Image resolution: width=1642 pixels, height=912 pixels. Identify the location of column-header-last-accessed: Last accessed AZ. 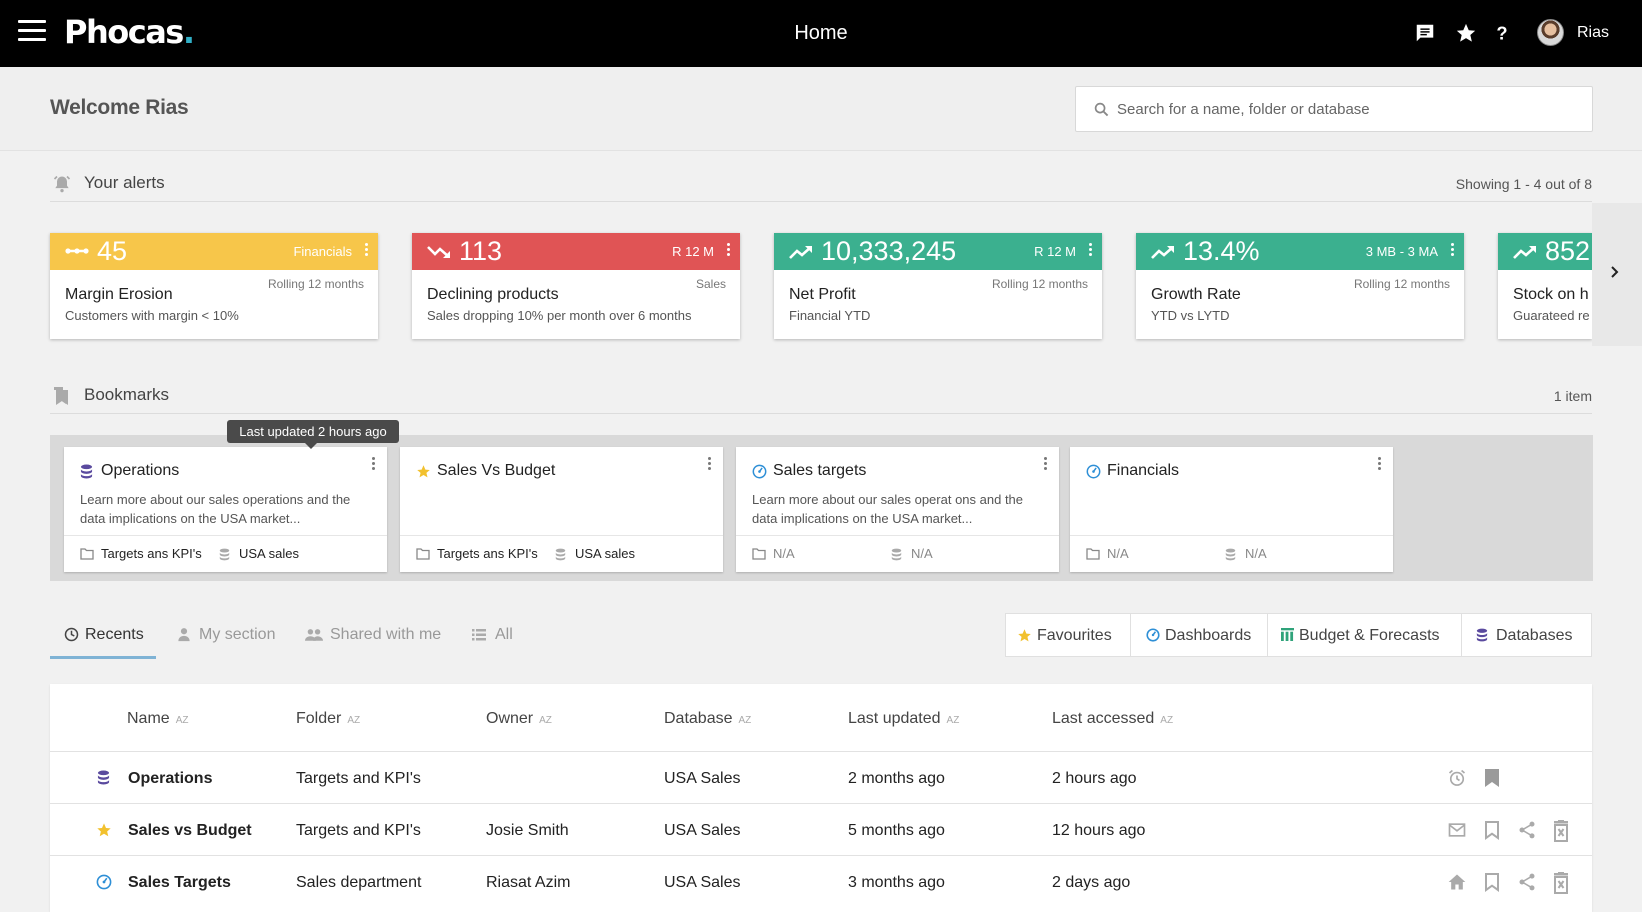
(1112, 719).